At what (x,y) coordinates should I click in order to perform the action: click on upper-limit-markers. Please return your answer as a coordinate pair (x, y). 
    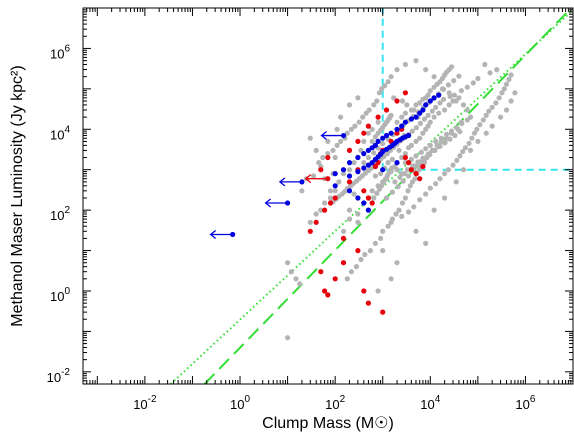
    Looking at the image, I should click on (278, 185).